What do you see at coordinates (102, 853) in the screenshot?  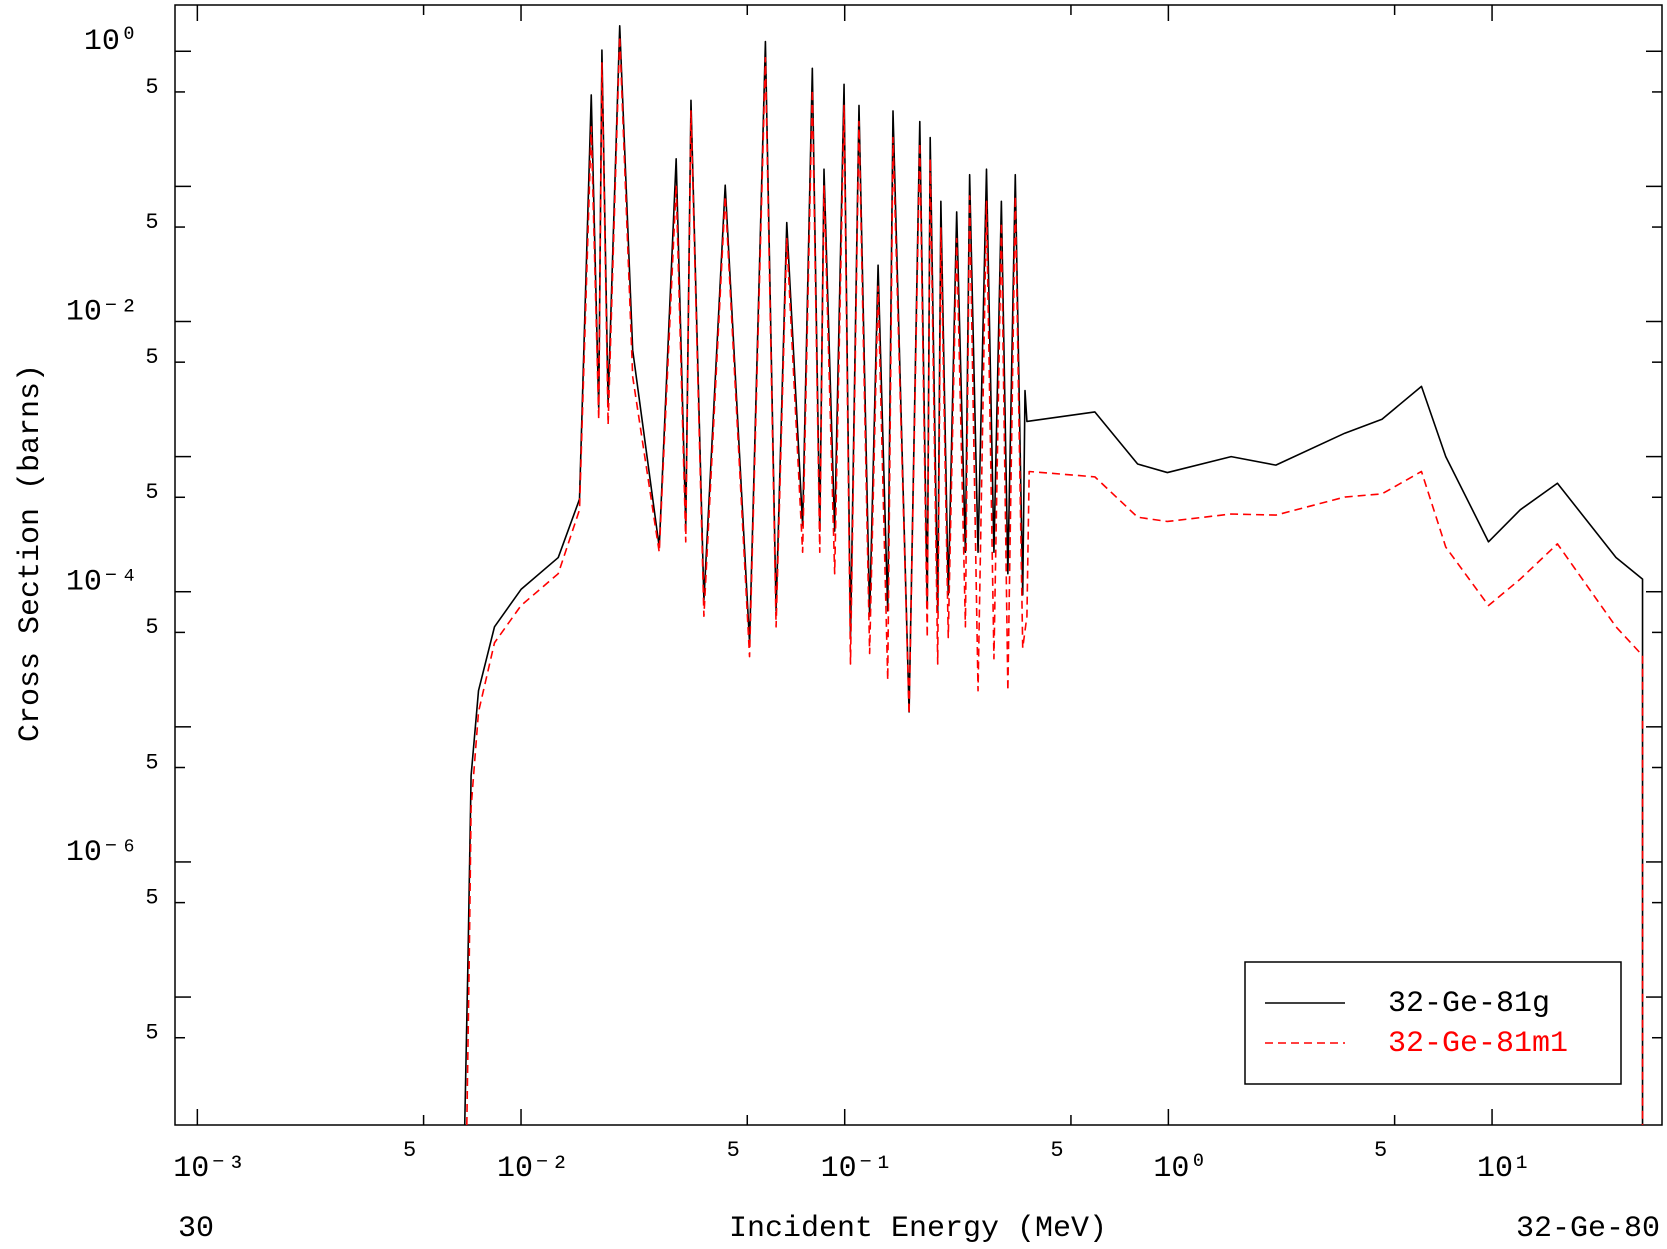 I see `y-tick-label: 10⁻⁶` at bounding box center [102, 853].